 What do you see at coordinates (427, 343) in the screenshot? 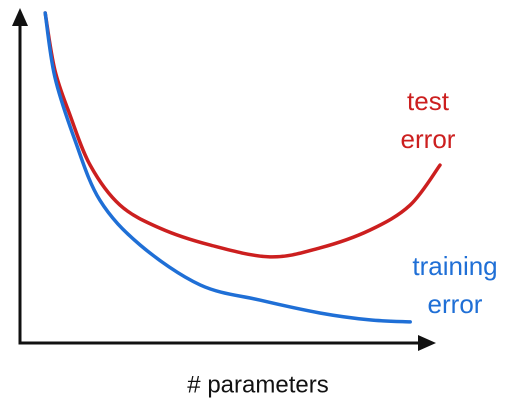
I see `x-axis-arrow` at bounding box center [427, 343].